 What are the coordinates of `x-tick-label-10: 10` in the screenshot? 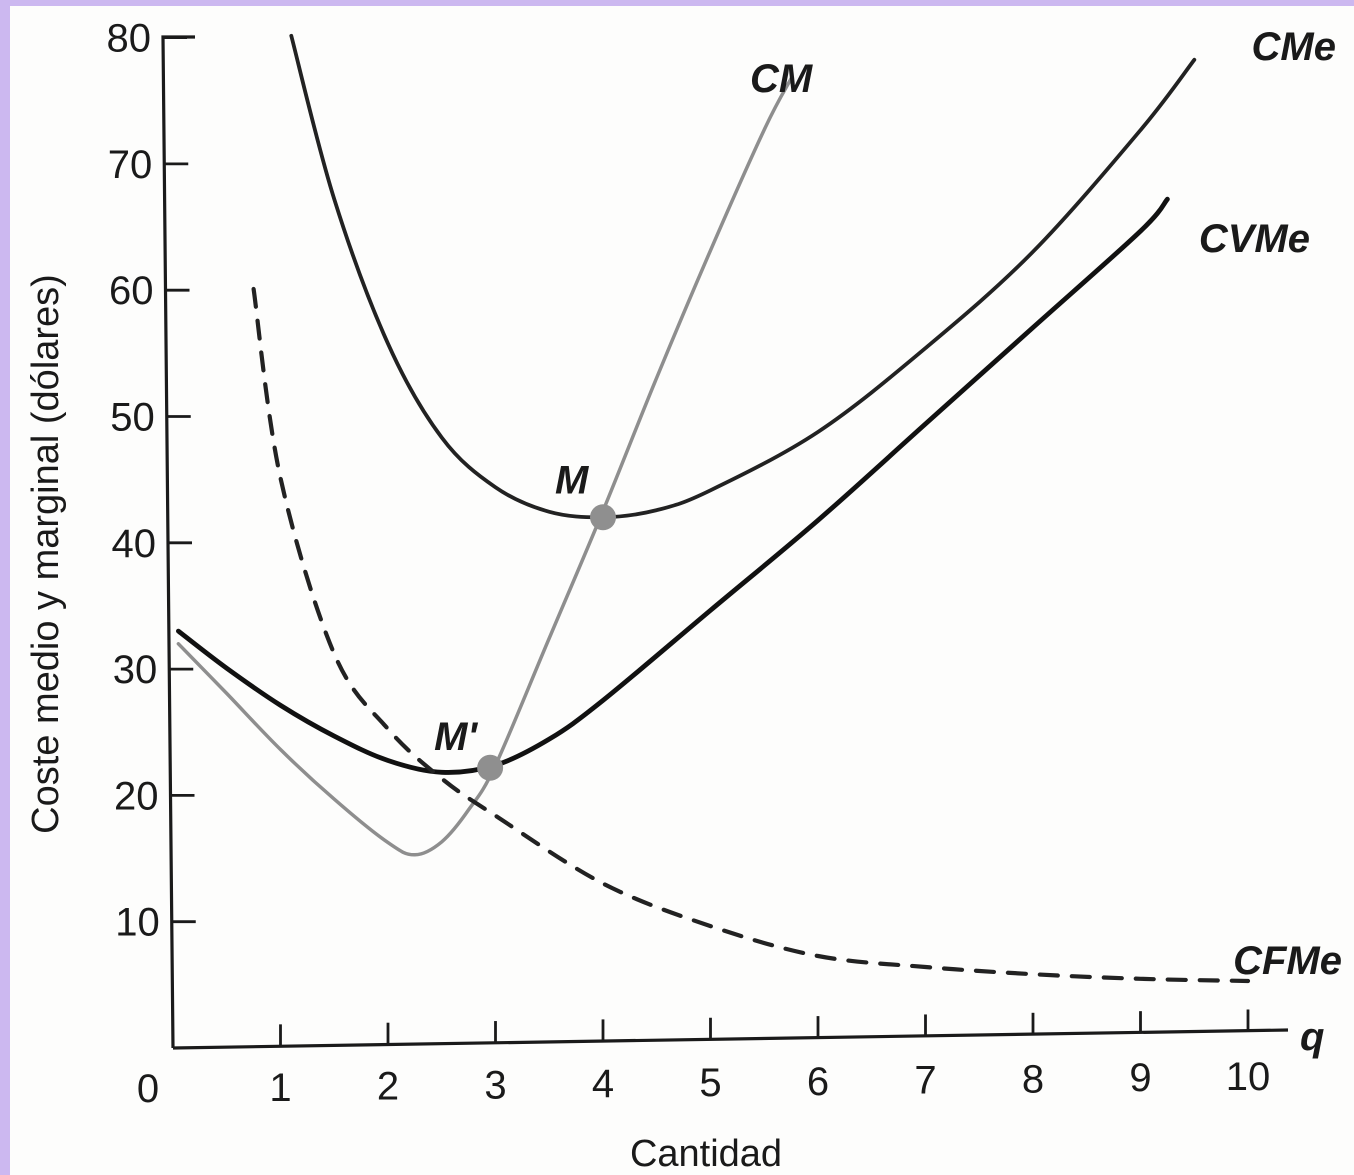 It's located at (1248, 1077).